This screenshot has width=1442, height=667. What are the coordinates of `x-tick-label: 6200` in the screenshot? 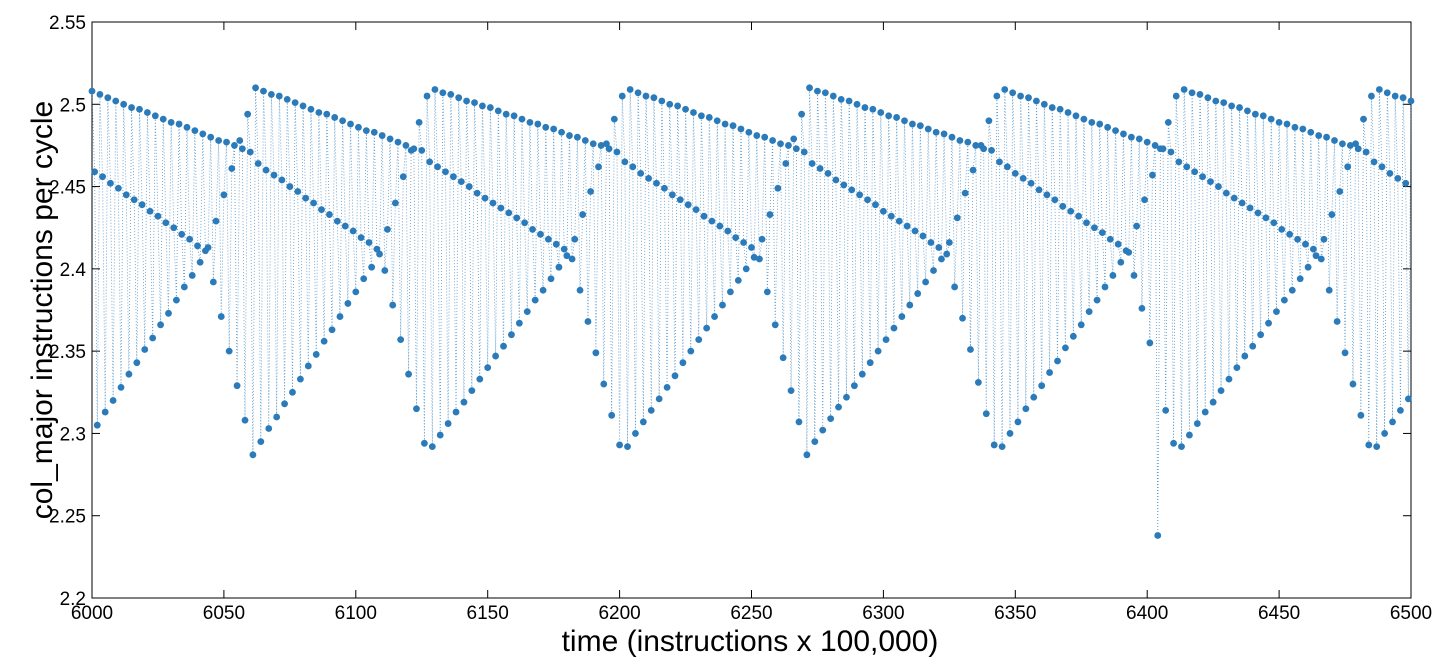 It's located at (619, 613).